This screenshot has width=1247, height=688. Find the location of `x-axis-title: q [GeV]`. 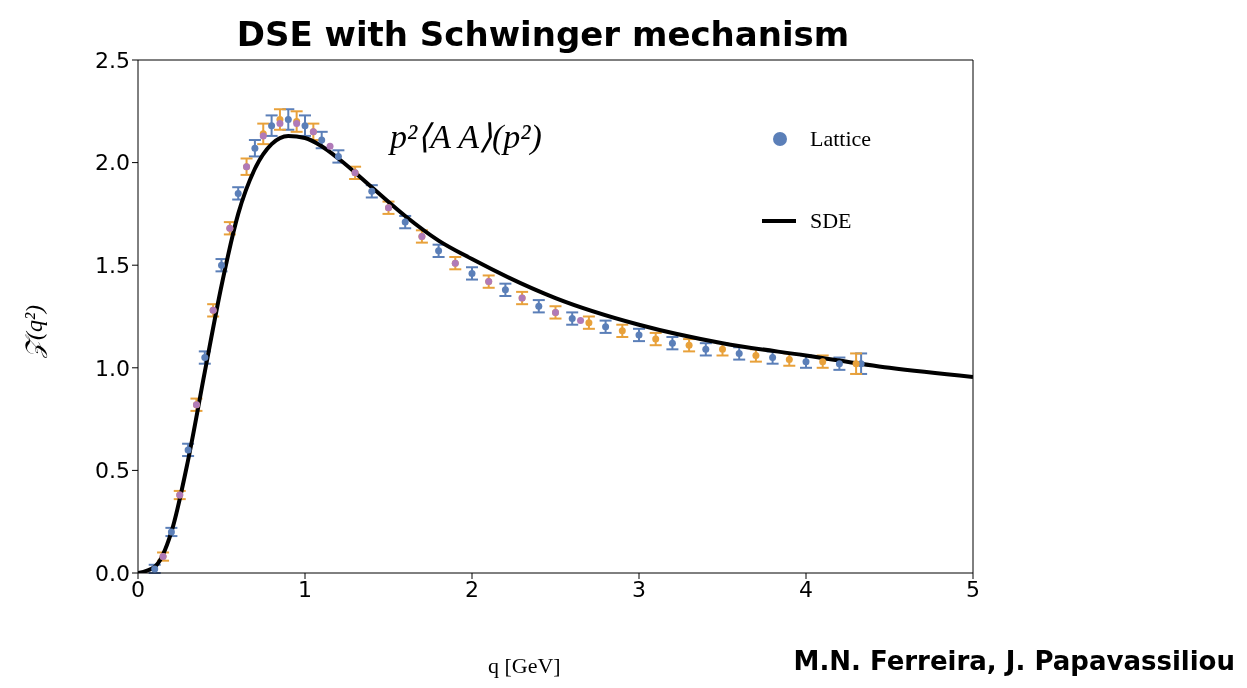

x-axis-title: q [GeV] is located at coordinates (524, 666).